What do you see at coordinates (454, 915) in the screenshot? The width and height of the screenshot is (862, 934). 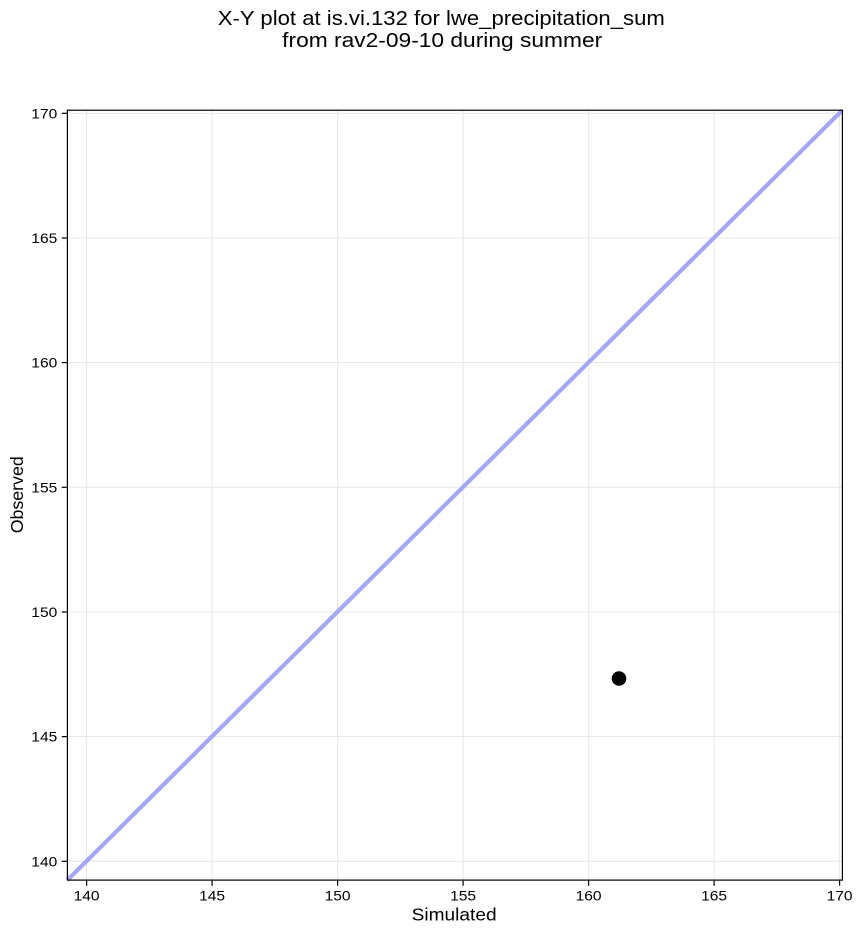 I see `svg-text: Simulated` at bounding box center [454, 915].